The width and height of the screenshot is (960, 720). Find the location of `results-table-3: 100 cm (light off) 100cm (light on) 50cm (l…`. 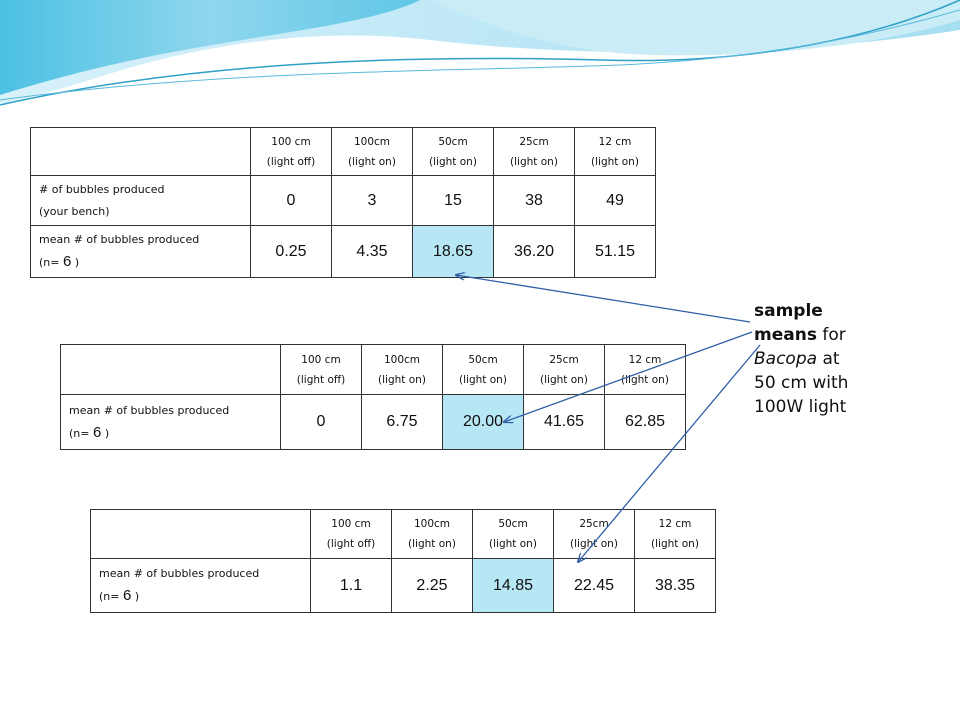

results-table-3: 100 cm (light off) 100cm (light on) 50cm (l… is located at coordinates (403, 561).